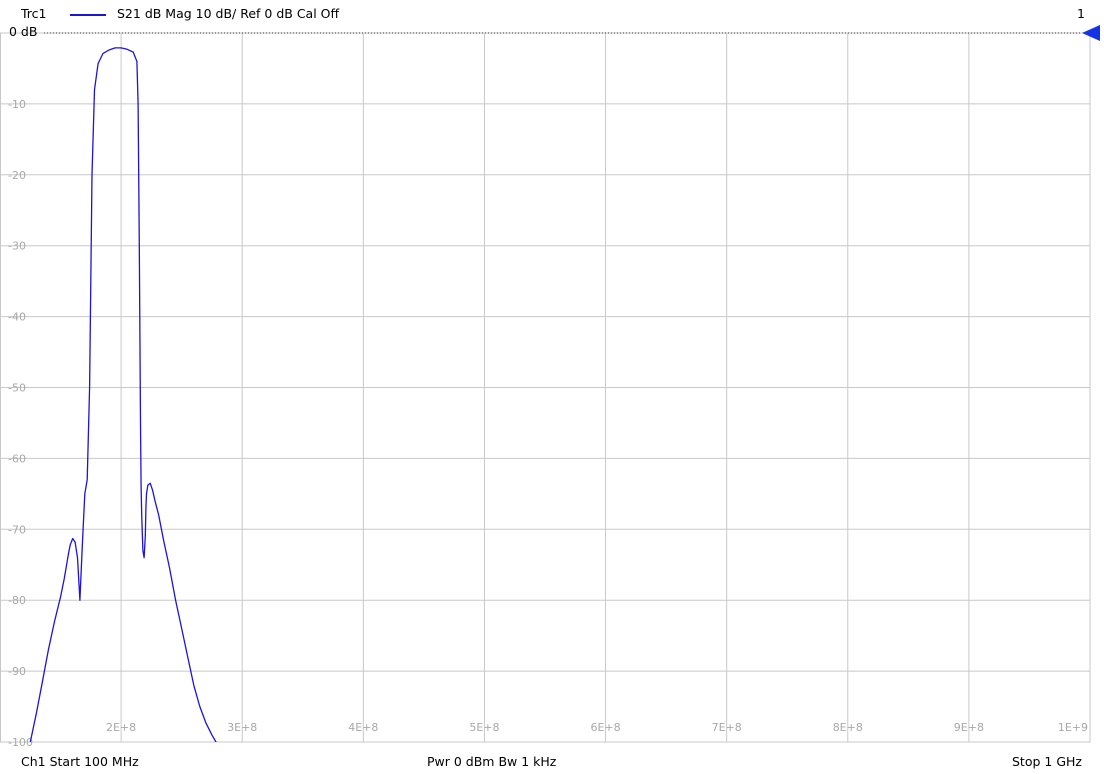 The width and height of the screenshot is (1104, 774). I want to click on x-tick-label: 6E+8, so click(605, 727).